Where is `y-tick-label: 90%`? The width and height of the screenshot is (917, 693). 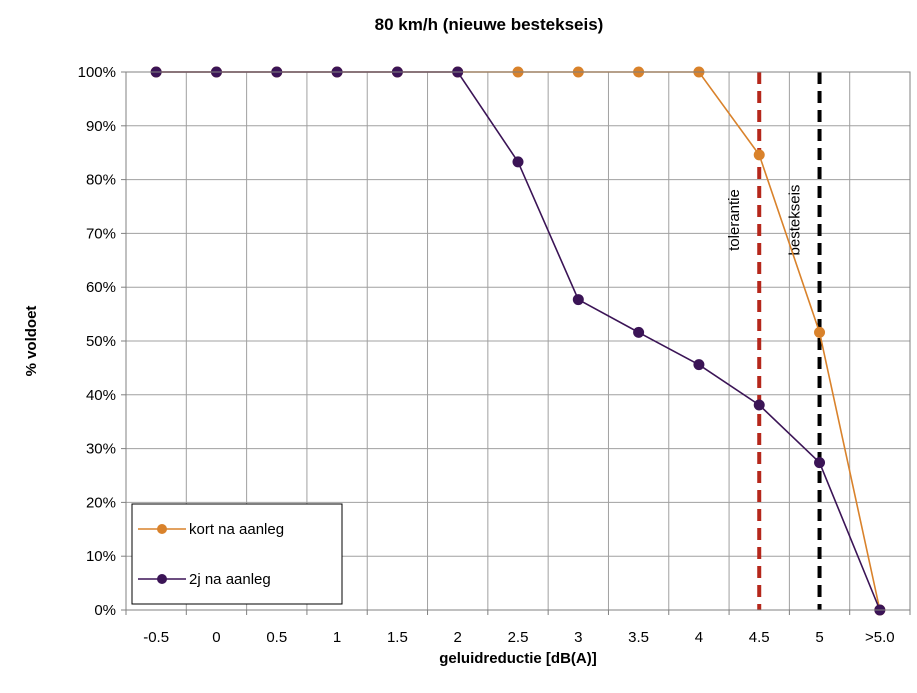
y-tick-label: 90% is located at coordinates (101, 126).